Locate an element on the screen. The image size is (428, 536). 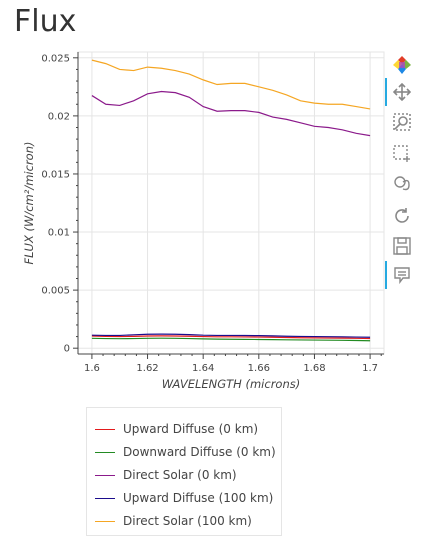
x-tick-label: 1.6 is located at coordinates (92, 368).